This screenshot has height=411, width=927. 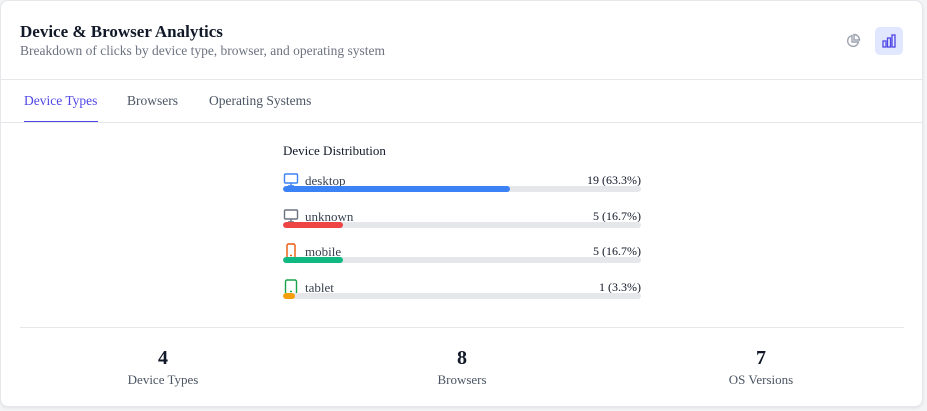 I want to click on pie-view-button, so click(x=853, y=41).